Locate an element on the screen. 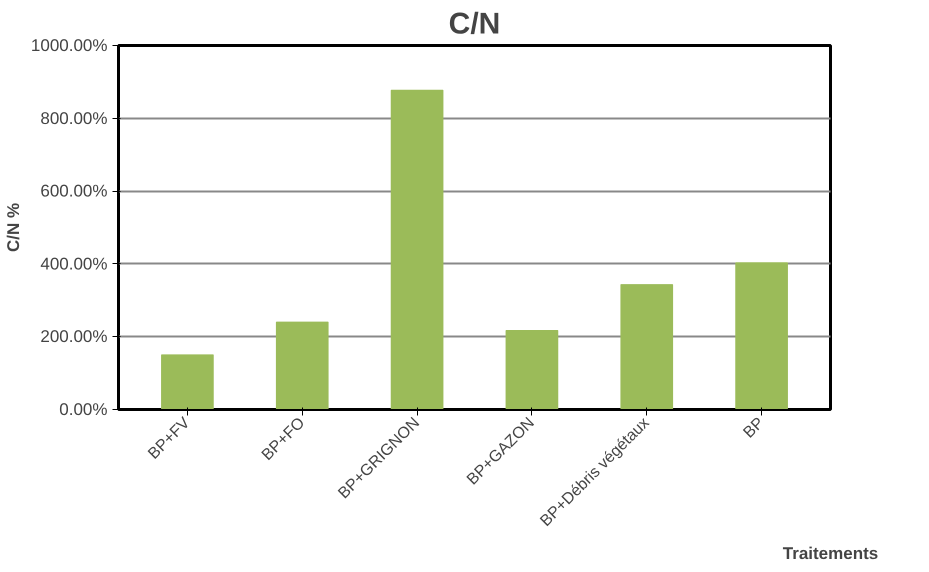 The width and height of the screenshot is (929, 572). y-axis-title: C/N % is located at coordinates (13, 227).